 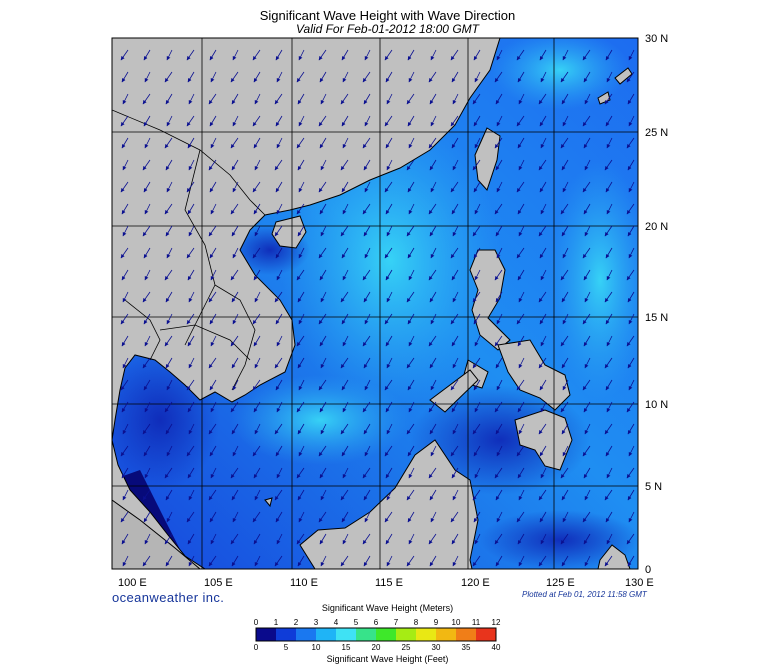 What do you see at coordinates (320, 420) in the screenshot?
I see `high-wave-zone` at bounding box center [320, 420].